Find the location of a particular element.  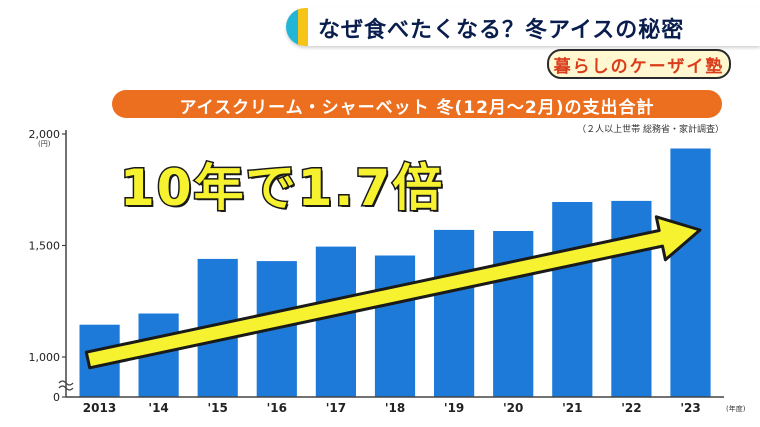

bar-'17 is located at coordinates (335, 321).